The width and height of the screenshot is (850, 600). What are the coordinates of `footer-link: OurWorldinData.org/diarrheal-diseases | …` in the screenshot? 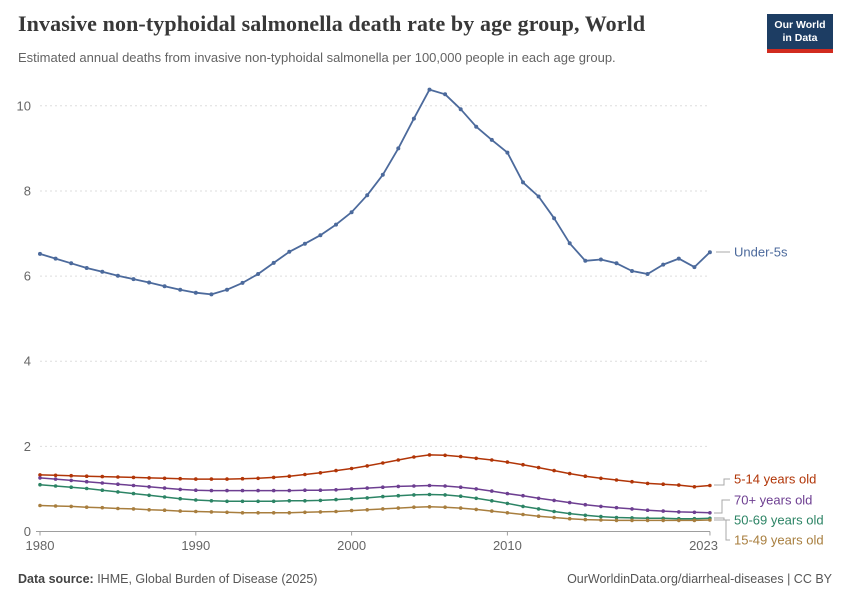 It's located at (699, 579).